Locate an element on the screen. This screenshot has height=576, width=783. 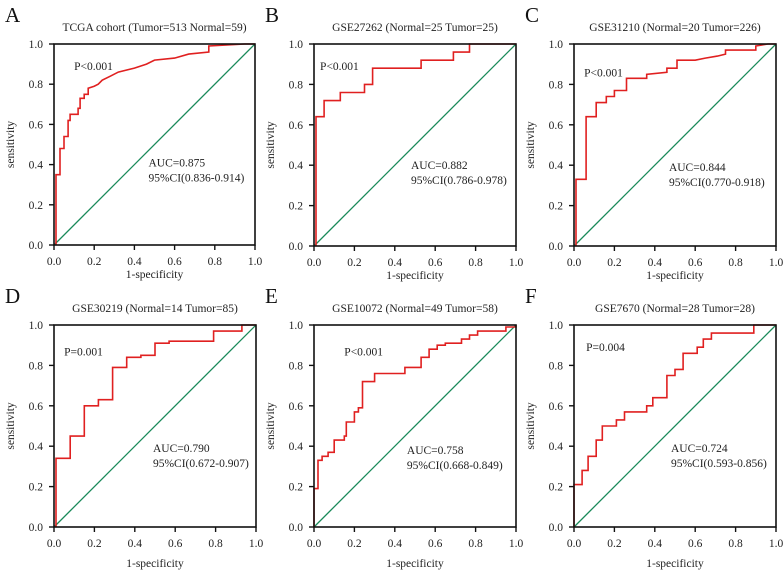
panel-title: GSE30219 (Normal=14 Tumor=85) is located at coordinates (155, 309).